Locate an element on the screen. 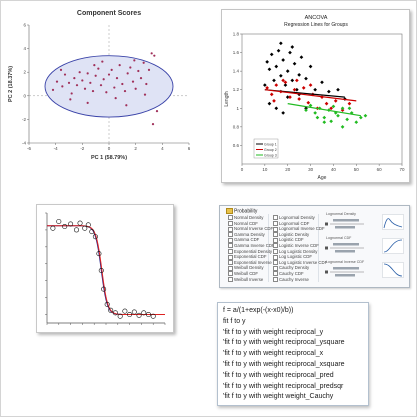 The width and height of the screenshot is (417, 417). tree-root-label: Probability is located at coordinates (241, 211).